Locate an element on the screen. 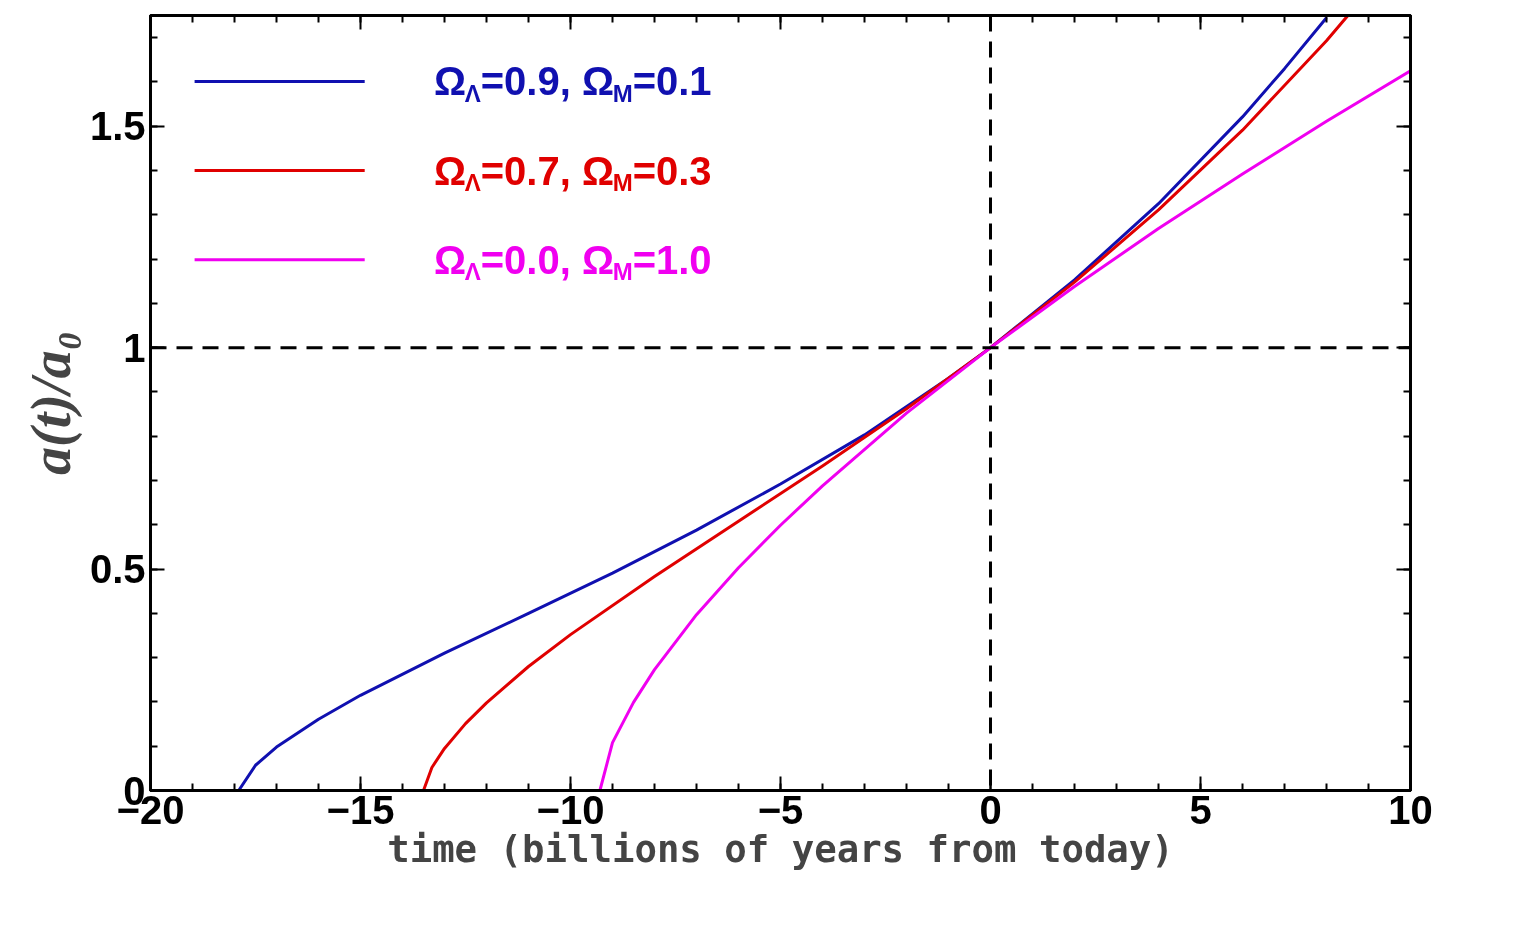 The image size is (1513, 936). x-tick-label: 10 is located at coordinates (1410, 809).